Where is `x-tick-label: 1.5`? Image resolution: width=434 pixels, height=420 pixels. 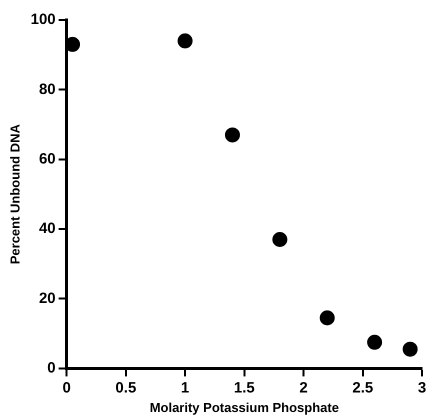
x-tick-label: 1.5 is located at coordinates (244, 388).